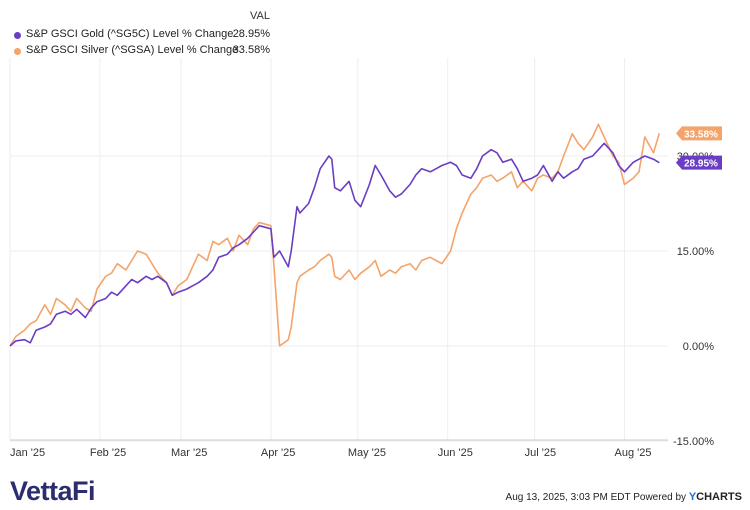  I want to click on end-label-silver-bg, so click(699, 133).